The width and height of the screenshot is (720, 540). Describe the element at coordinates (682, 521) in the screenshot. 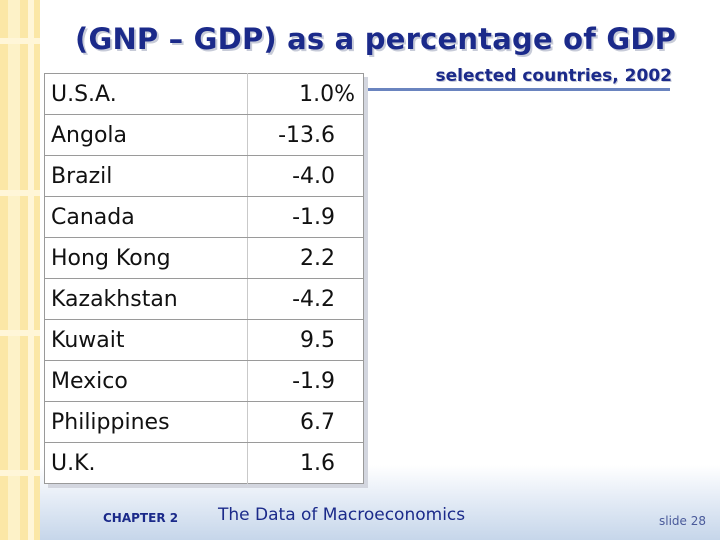

I see `slide-number: slide 28` at that location.